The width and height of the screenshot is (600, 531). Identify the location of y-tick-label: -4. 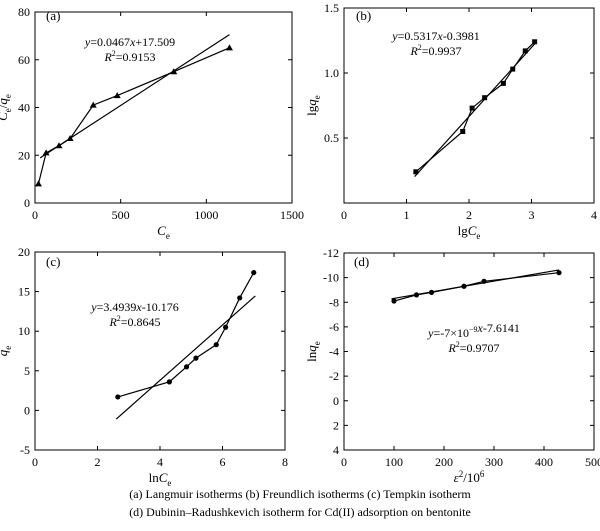
(334, 352).